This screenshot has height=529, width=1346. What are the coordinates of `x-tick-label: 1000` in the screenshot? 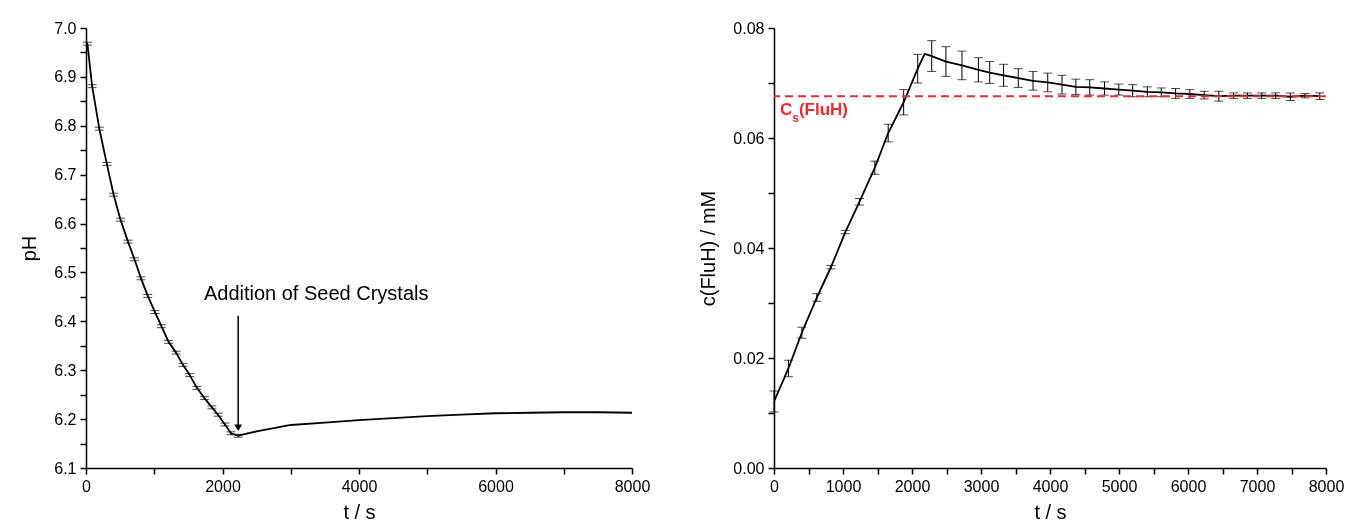 It's located at (843, 486).